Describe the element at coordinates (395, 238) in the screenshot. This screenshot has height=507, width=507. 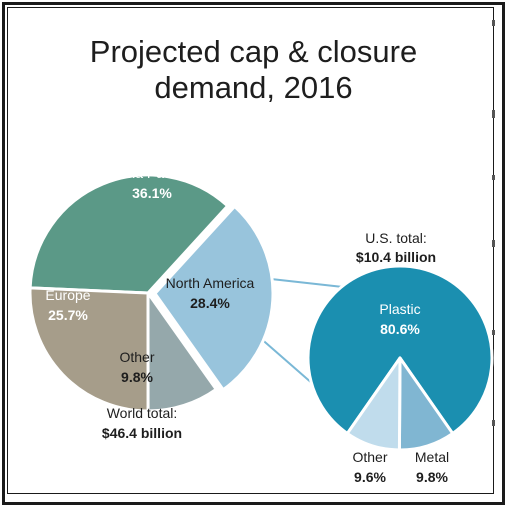
I see `us-total-label: U.S. total:` at that location.